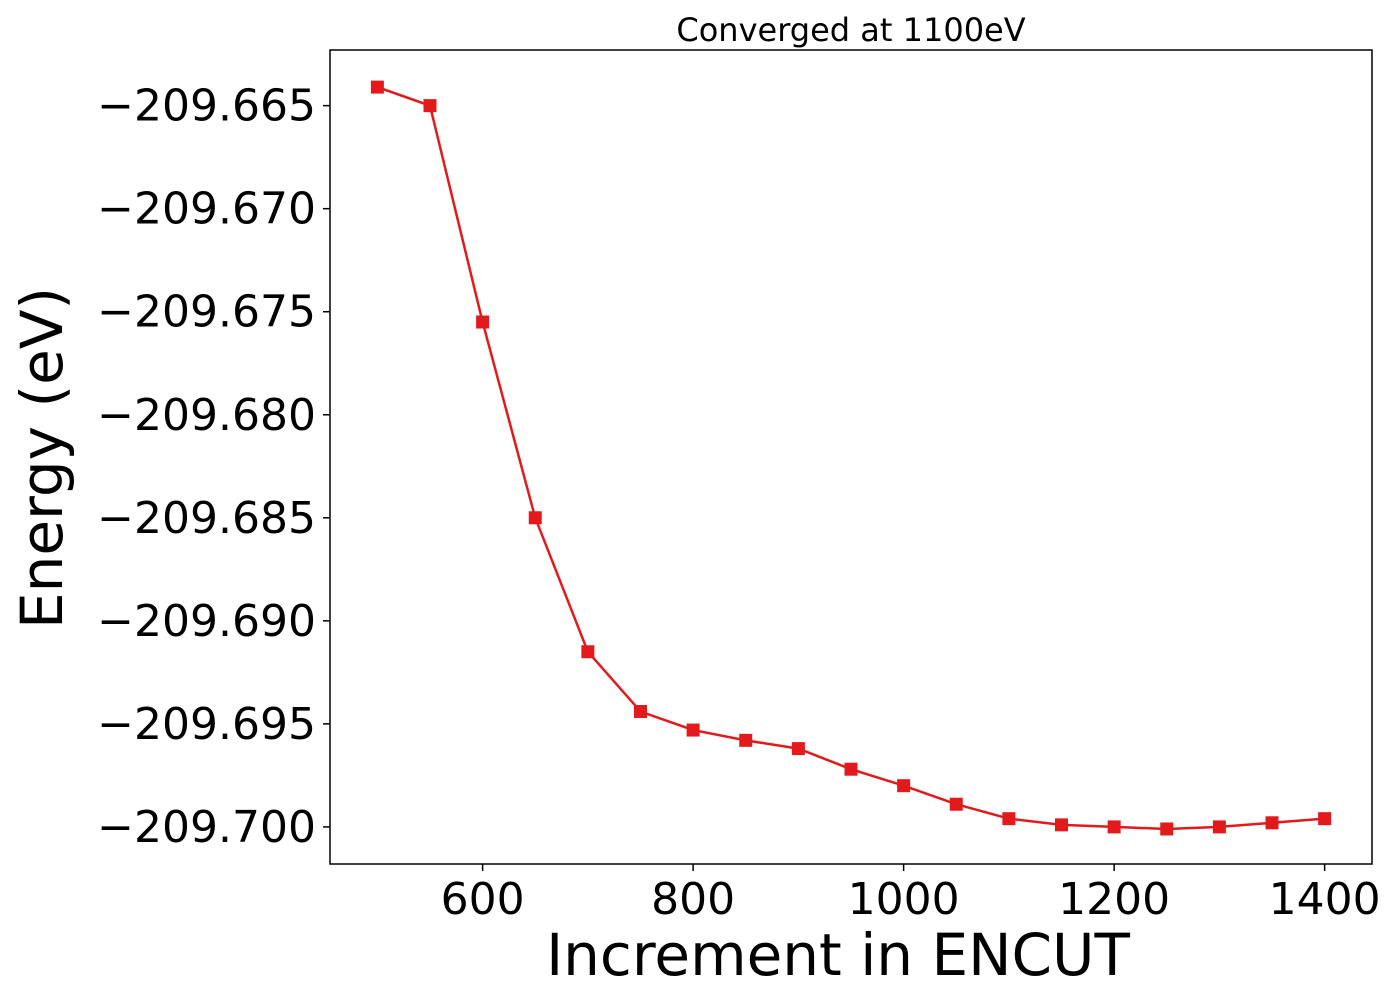 The image size is (1400, 1000). I want to click on y-tick-label: −209.680, so click(206, 415).